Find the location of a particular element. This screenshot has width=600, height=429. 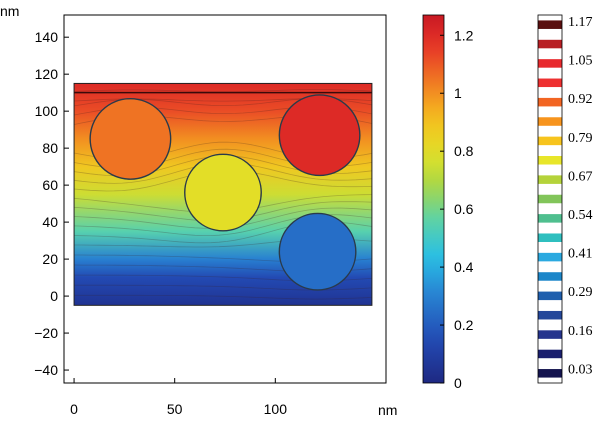

legend-label: 0.29 is located at coordinates (580, 292).